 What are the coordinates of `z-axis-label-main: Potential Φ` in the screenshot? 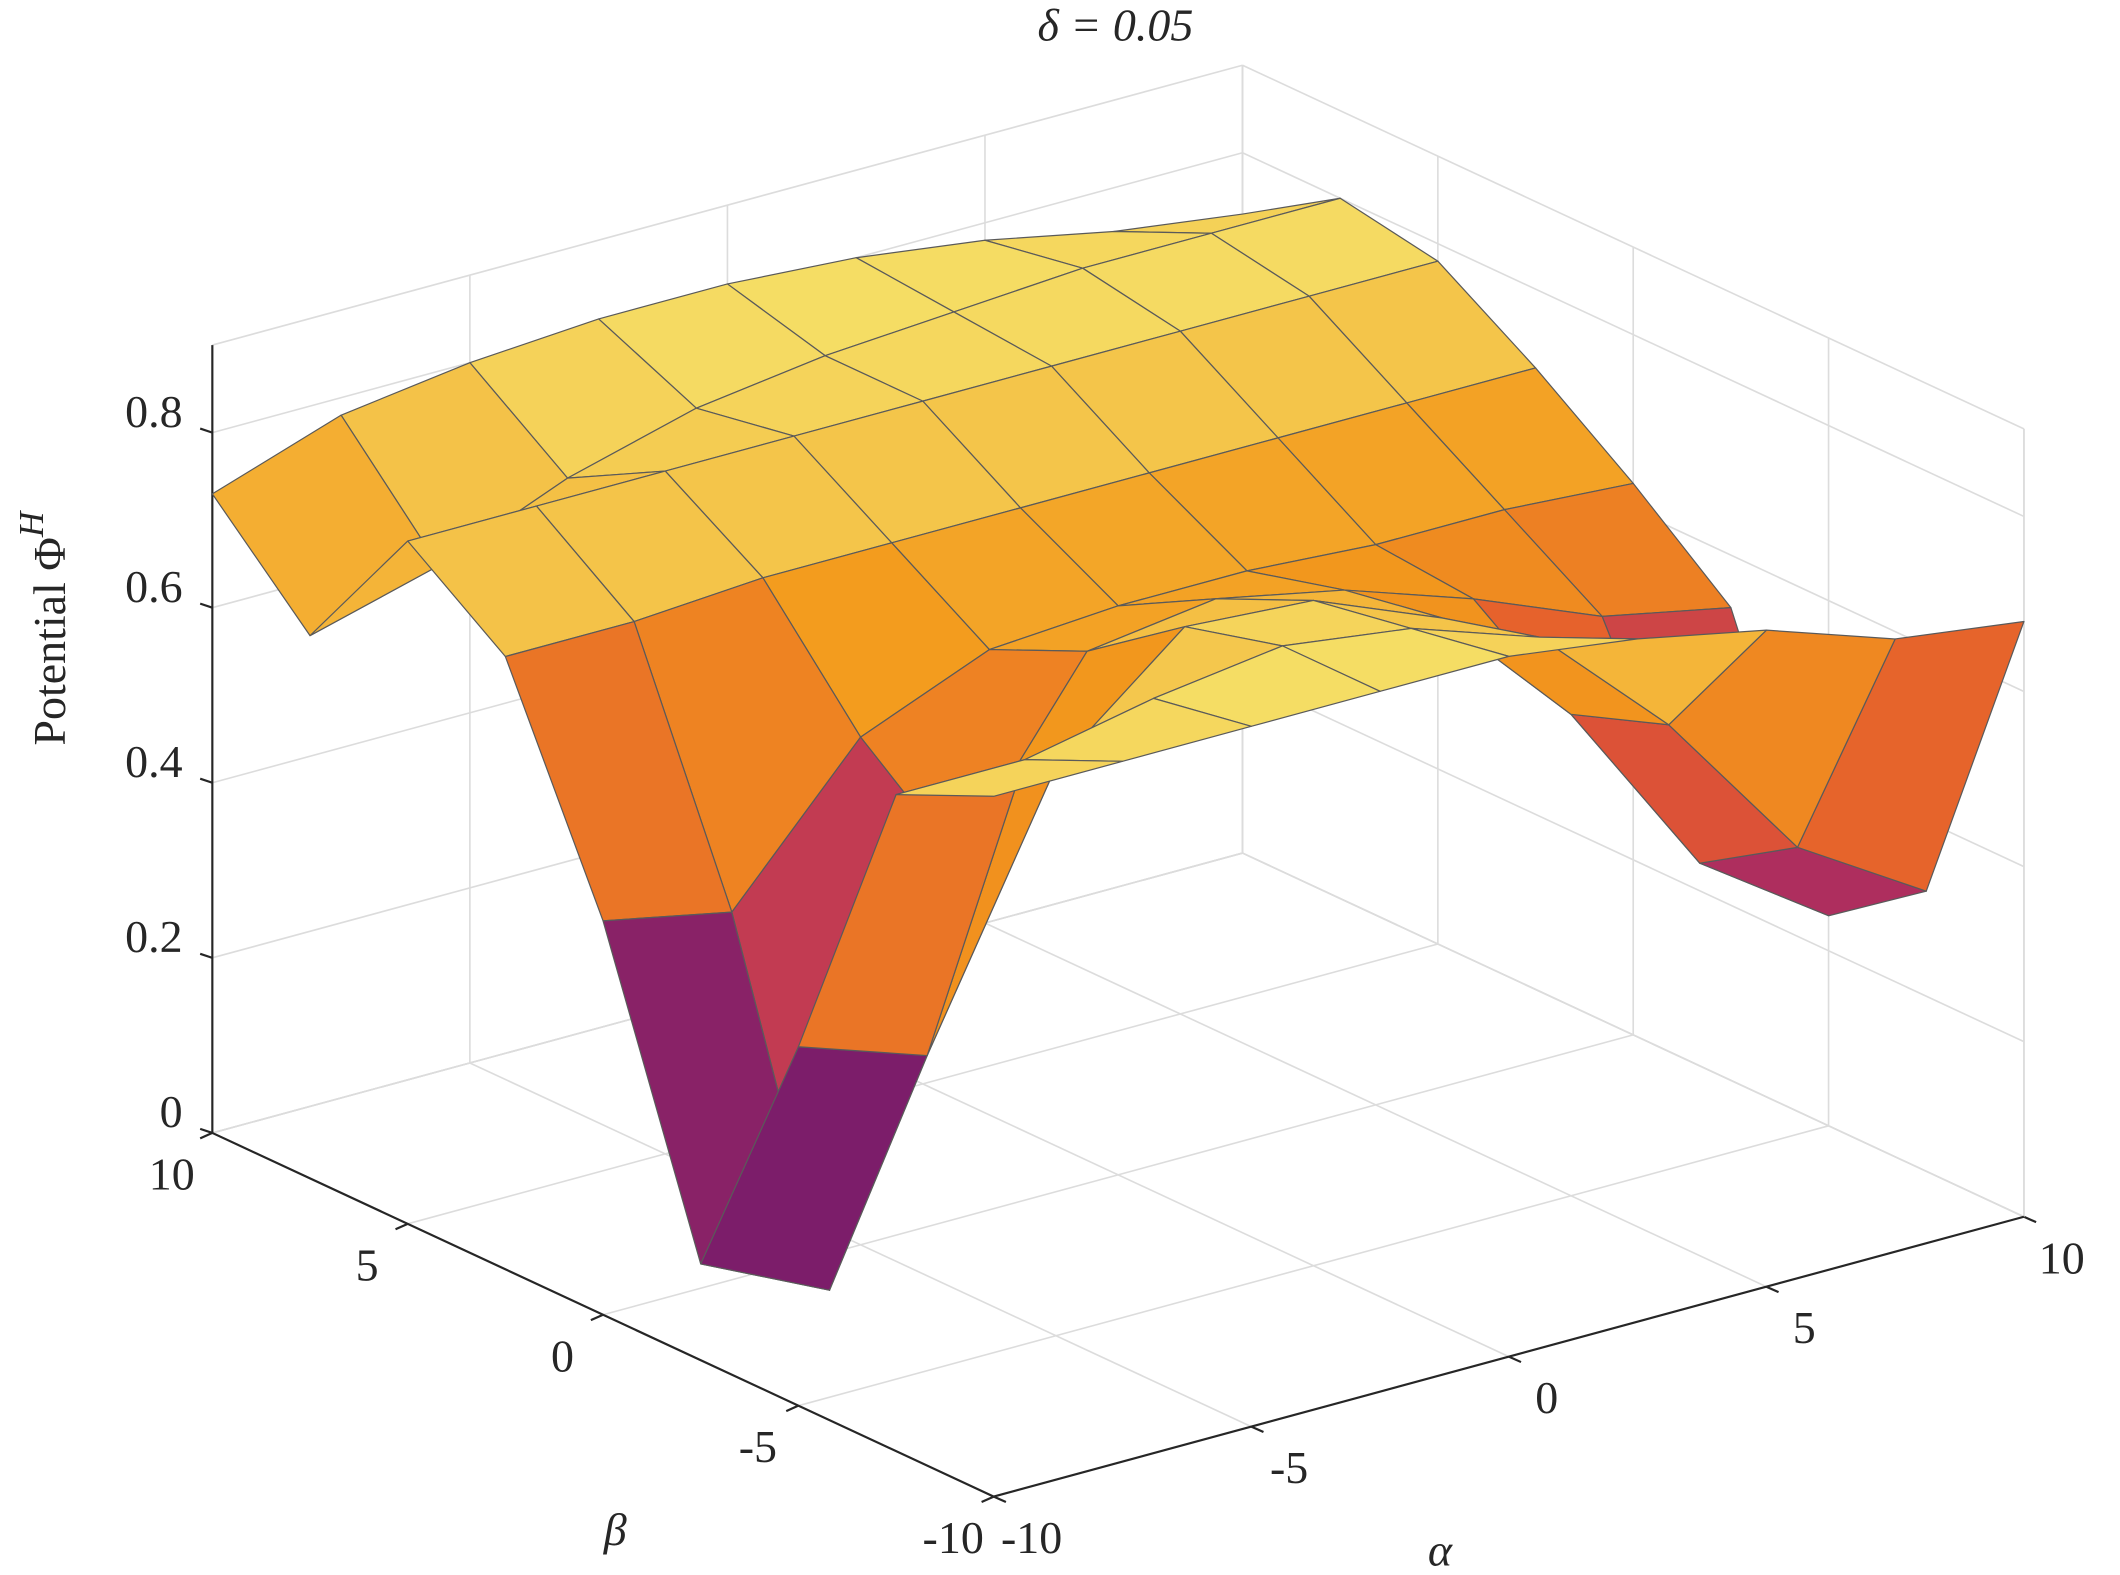 It's located at (49, 641).